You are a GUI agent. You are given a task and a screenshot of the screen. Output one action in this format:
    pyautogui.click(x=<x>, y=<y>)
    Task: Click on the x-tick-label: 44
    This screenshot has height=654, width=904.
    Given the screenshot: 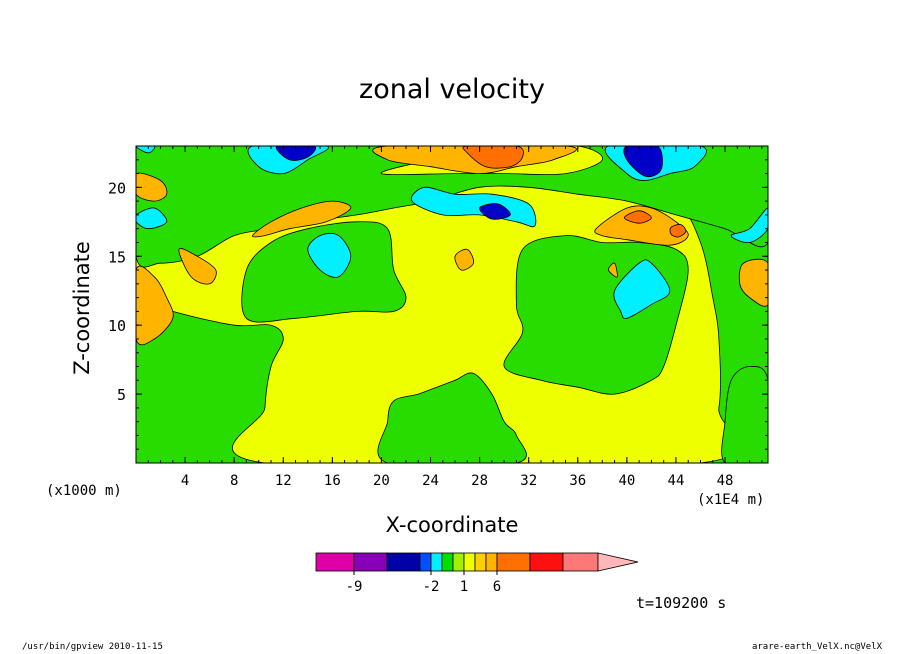 What is the action you would take?
    pyautogui.click(x=676, y=481)
    